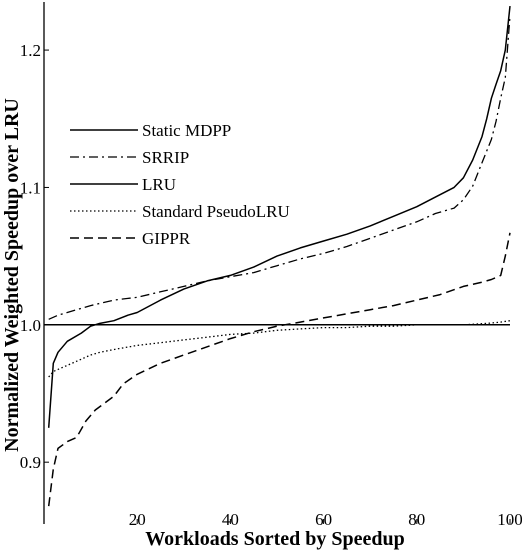  I want to click on x-axis-title: Workloads Sorted by Speedup, so click(275, 539).